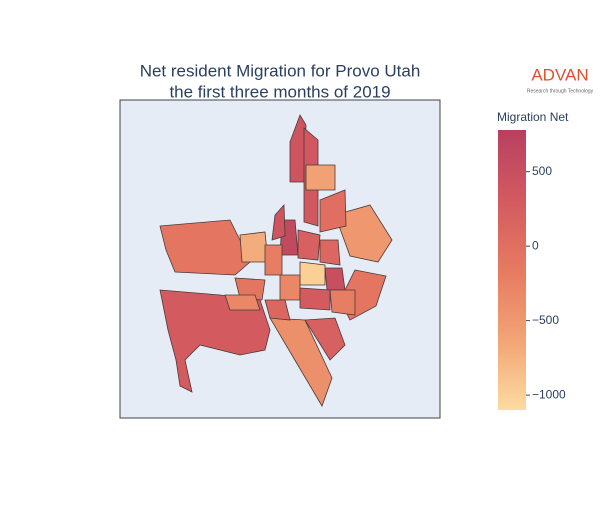  I want to click on title-line: the first three months of 2019, so click(279, 91).